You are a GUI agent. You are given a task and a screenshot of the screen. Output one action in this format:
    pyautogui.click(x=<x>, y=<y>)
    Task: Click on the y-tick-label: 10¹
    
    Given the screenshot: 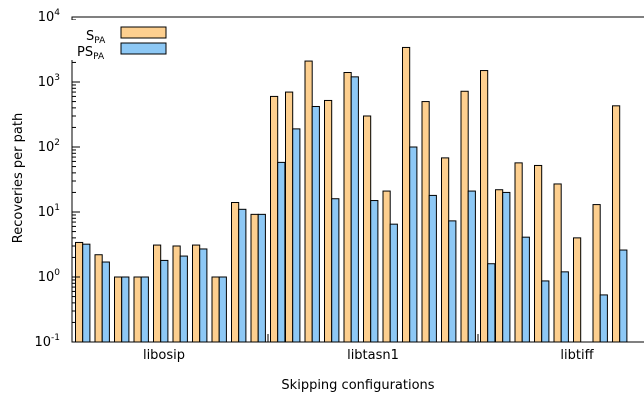 What is the action you would take?
    pyautogui.click(x=49, y=211)
    